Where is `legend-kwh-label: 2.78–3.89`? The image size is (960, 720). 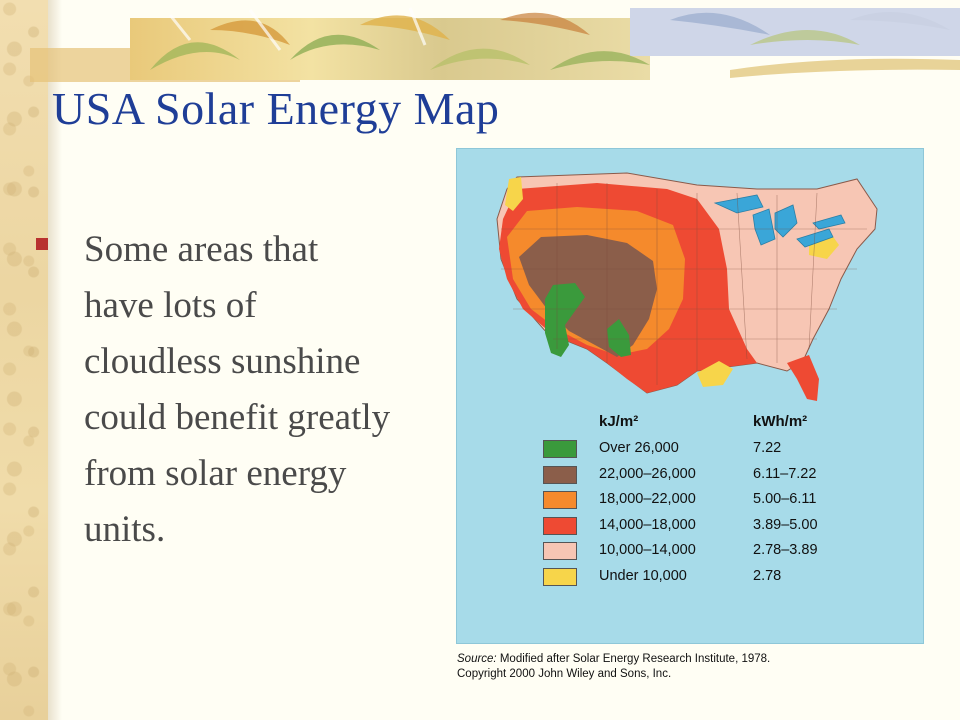 legend-kwh-label: 2.78–3.89 is located at coordinates (785, 550).